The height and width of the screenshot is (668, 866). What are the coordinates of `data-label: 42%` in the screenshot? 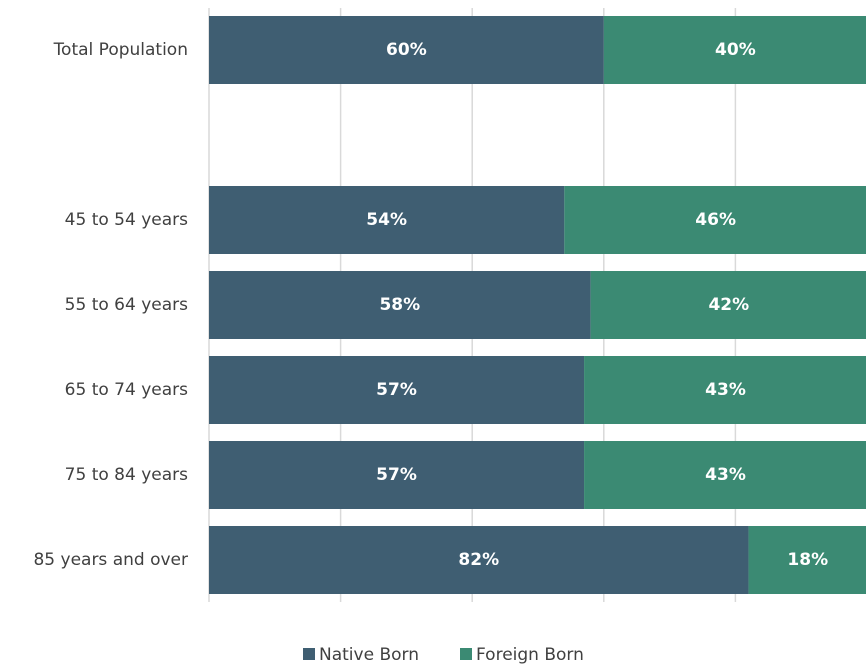 It's located at (728, 305).